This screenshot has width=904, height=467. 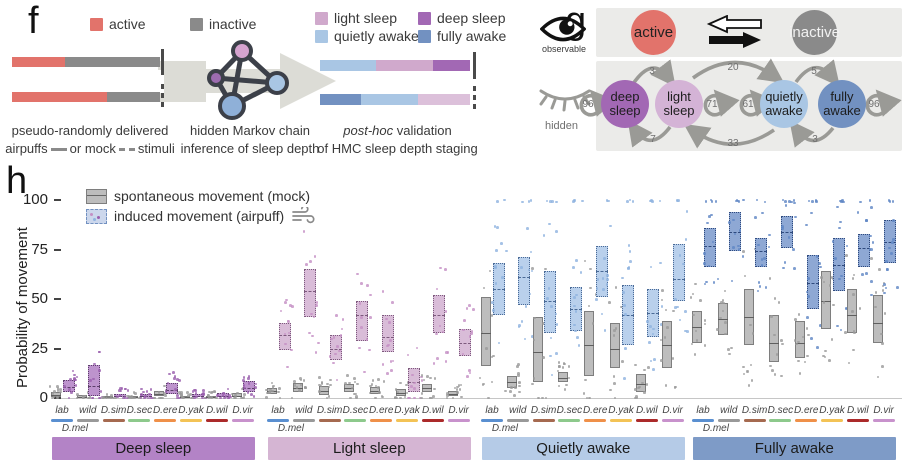 I want to click on species-label: D.yak, so click(x=832, y=410).